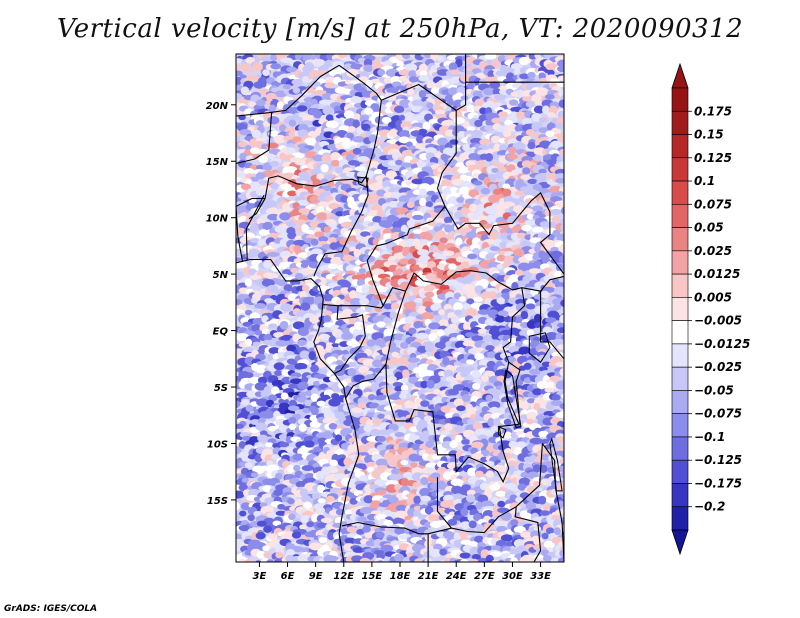  I want to click on colorbar-band, so click(680, 216).